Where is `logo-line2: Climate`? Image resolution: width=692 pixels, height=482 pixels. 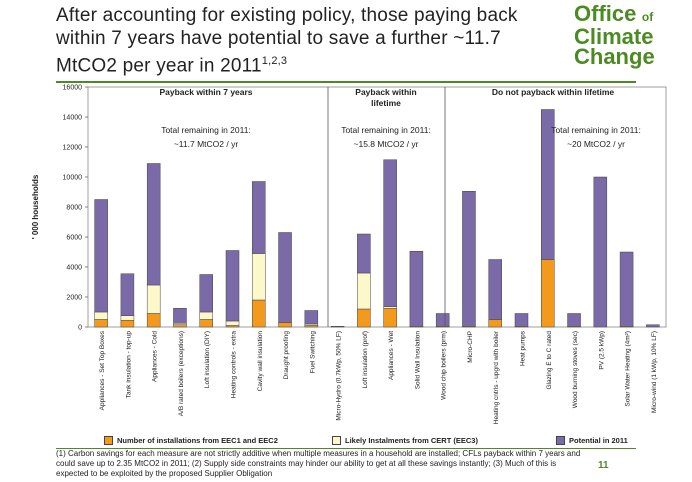
logo-line2: Climate is located at coordinates (614, 36).